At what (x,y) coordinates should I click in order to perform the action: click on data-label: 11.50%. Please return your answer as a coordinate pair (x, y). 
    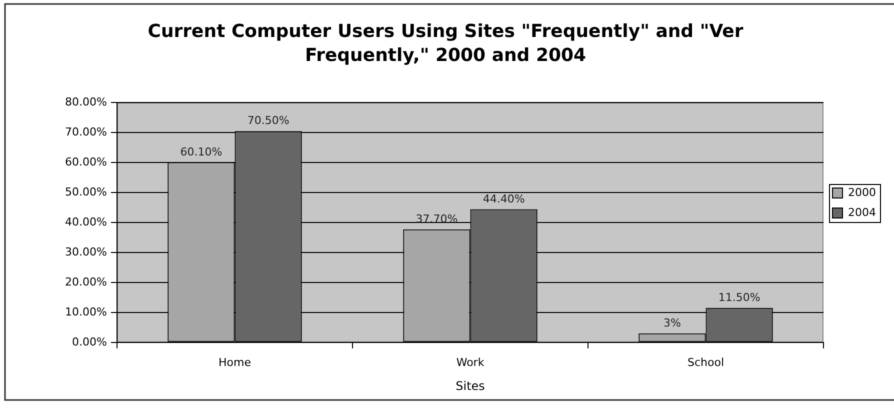
    Looking at the image, I should click on (739, 297).